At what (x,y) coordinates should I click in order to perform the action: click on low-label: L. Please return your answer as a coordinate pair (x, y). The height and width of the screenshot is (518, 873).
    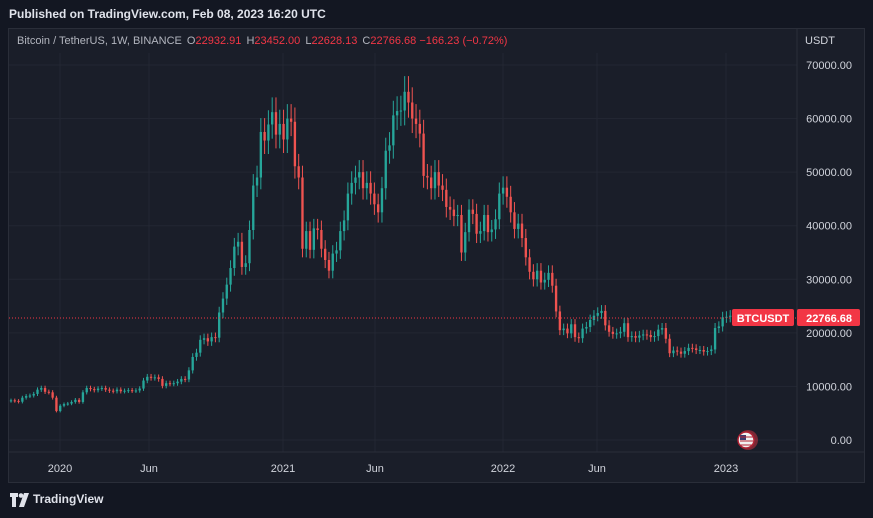
    Looking at the image, I should click on (308, 41).